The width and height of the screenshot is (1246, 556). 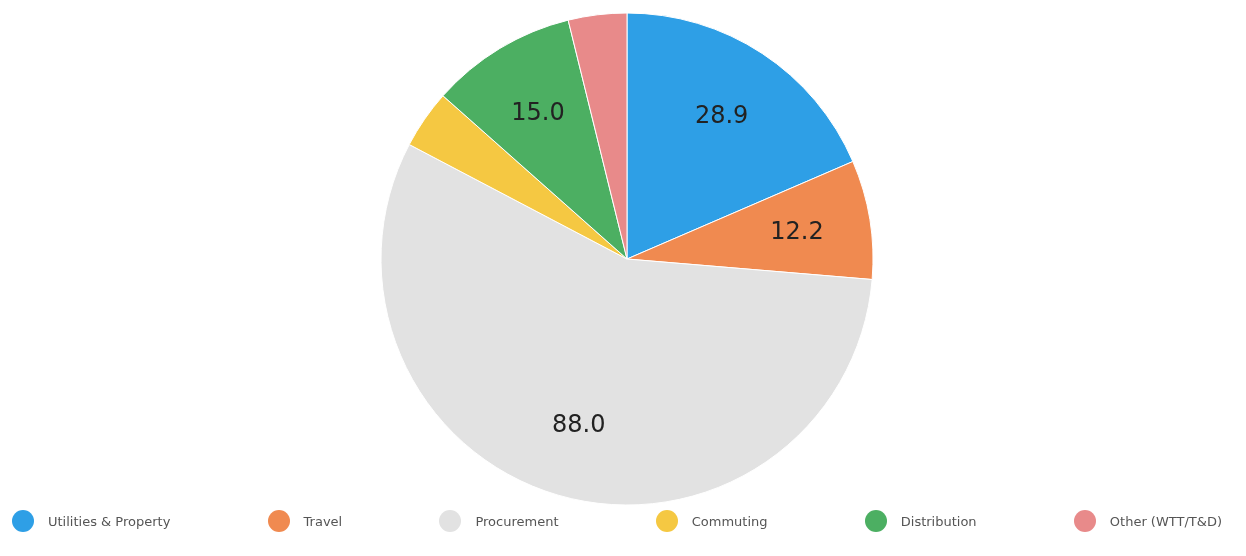 What do you see at coordinates (1165, 521) in the screenshot?
I see `legend-label: Other (WTT/T&D)` at bounding box center [1165, 521].